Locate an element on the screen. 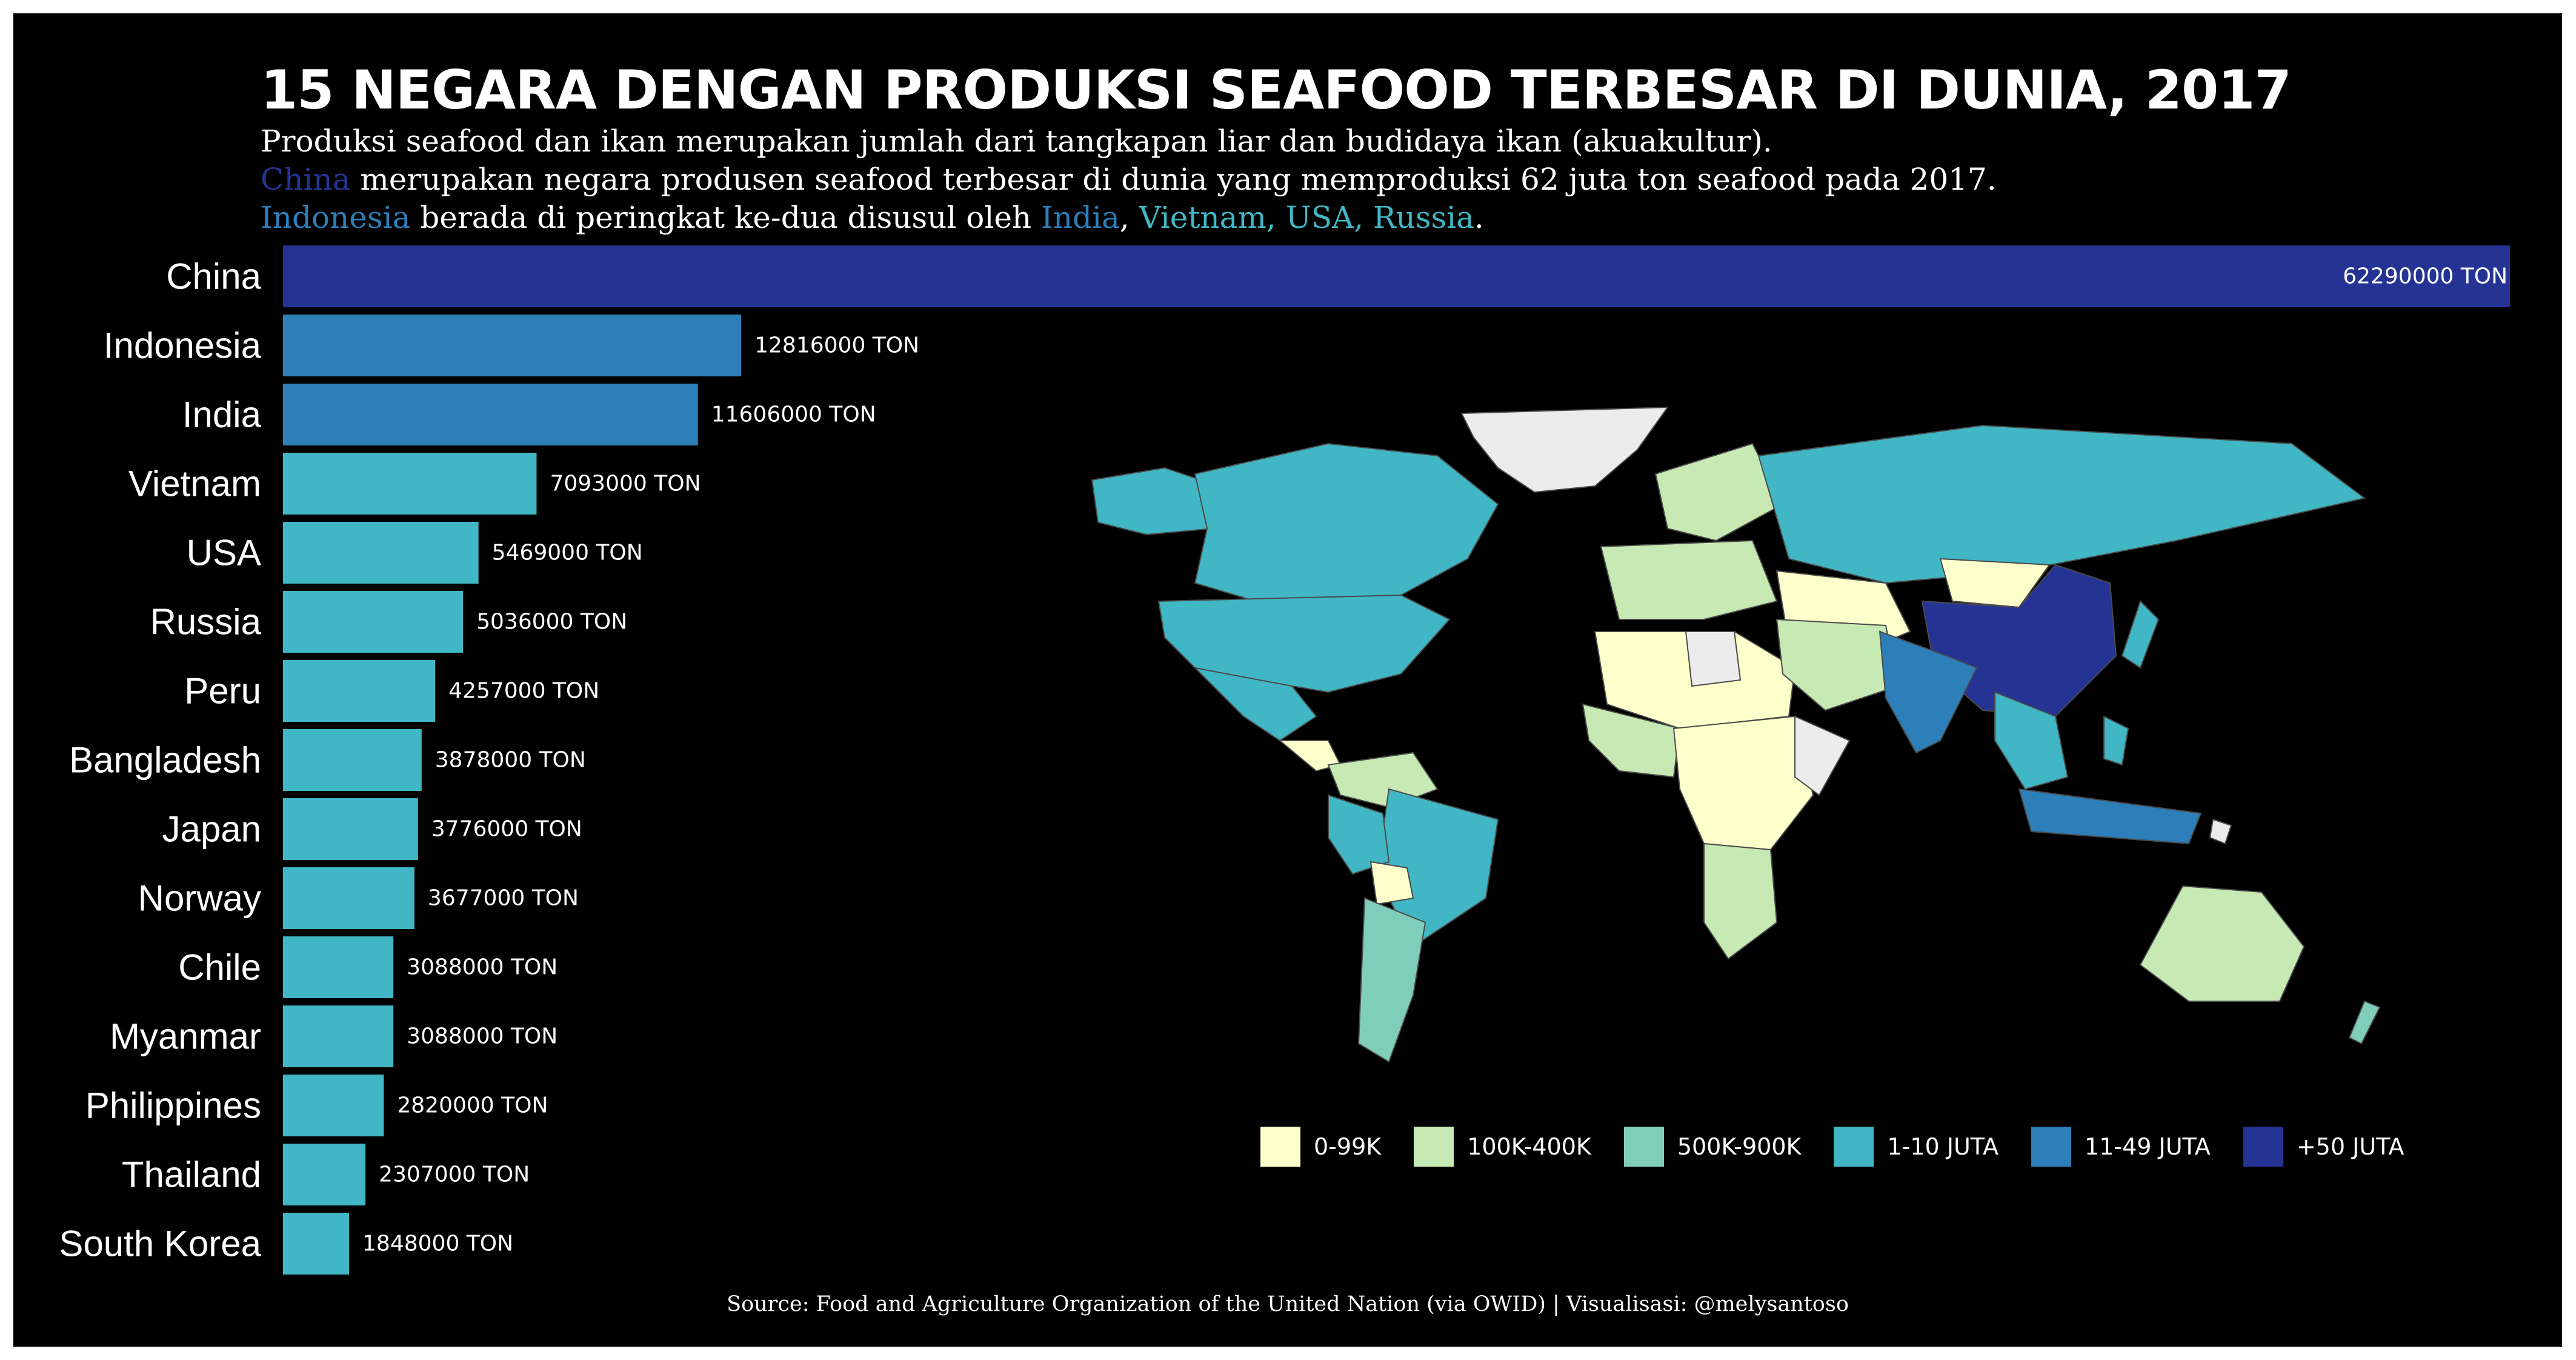 The image size is (2576, 1360). value-label: 62290000 TON is located at coordinates (2425, 276).